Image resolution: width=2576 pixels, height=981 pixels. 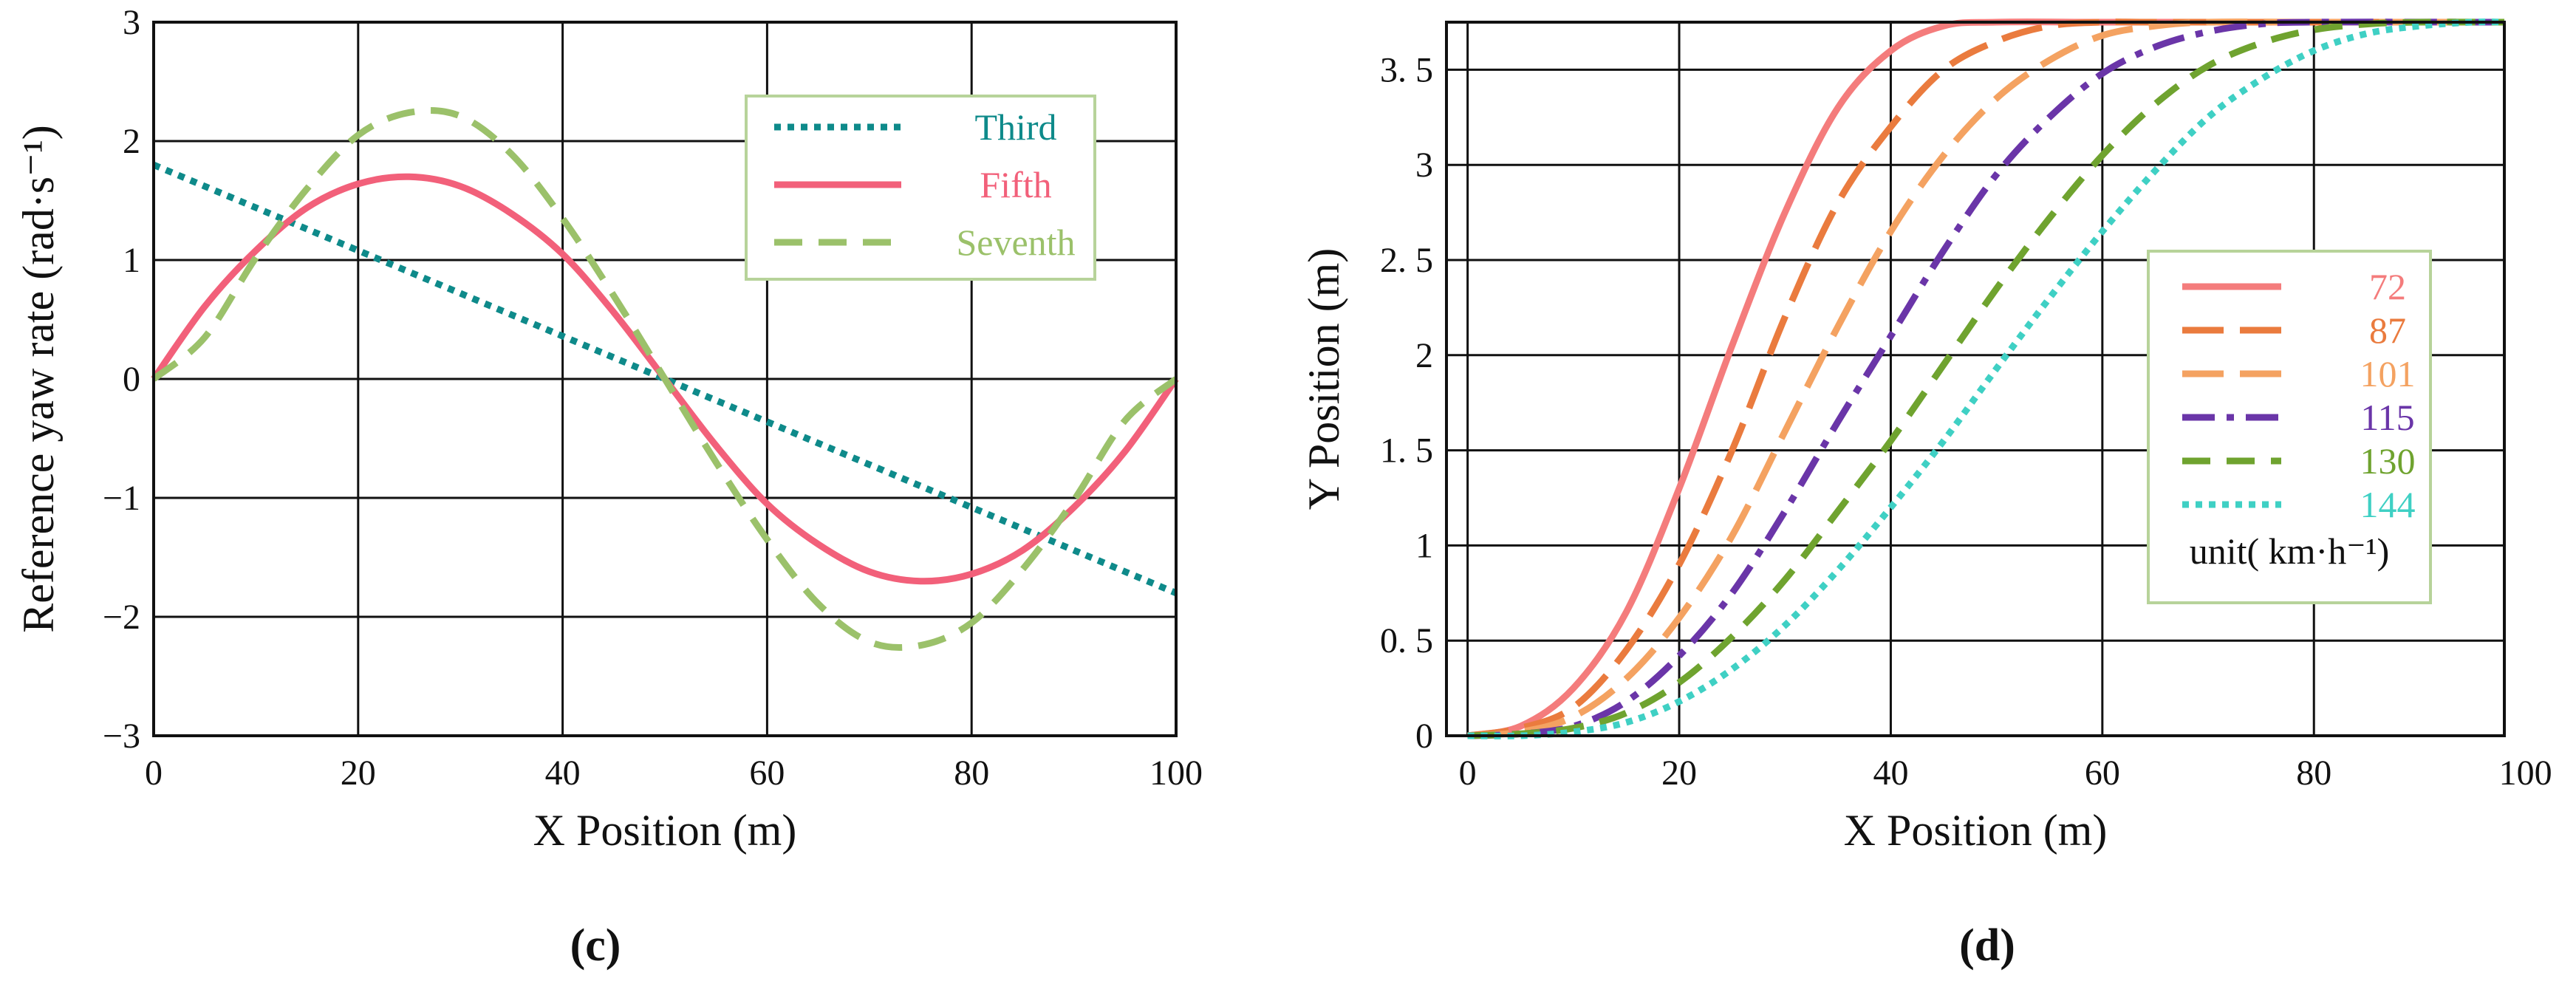 I want to click on y-tick-label: −1, so click(x=121, y=498).